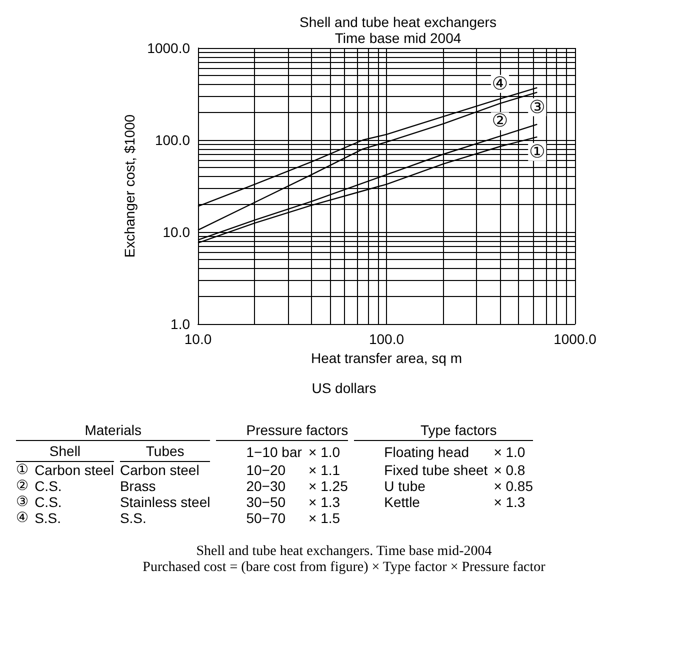 This screenshot has width=688, height=658. I want to click on chart-title: Shell and tube heat exchangers, so click(398, 22).